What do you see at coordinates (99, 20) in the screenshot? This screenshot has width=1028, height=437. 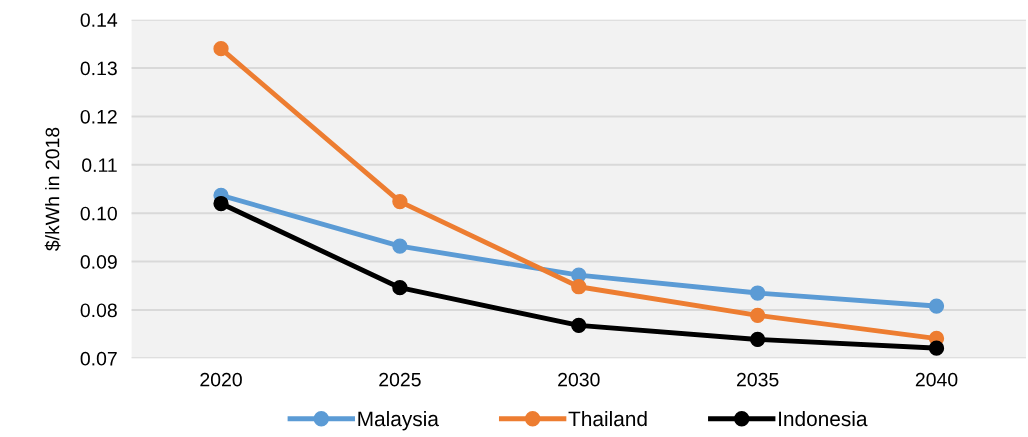 I see `y-tick-label: 0.14` at bounding box center [99, 20].